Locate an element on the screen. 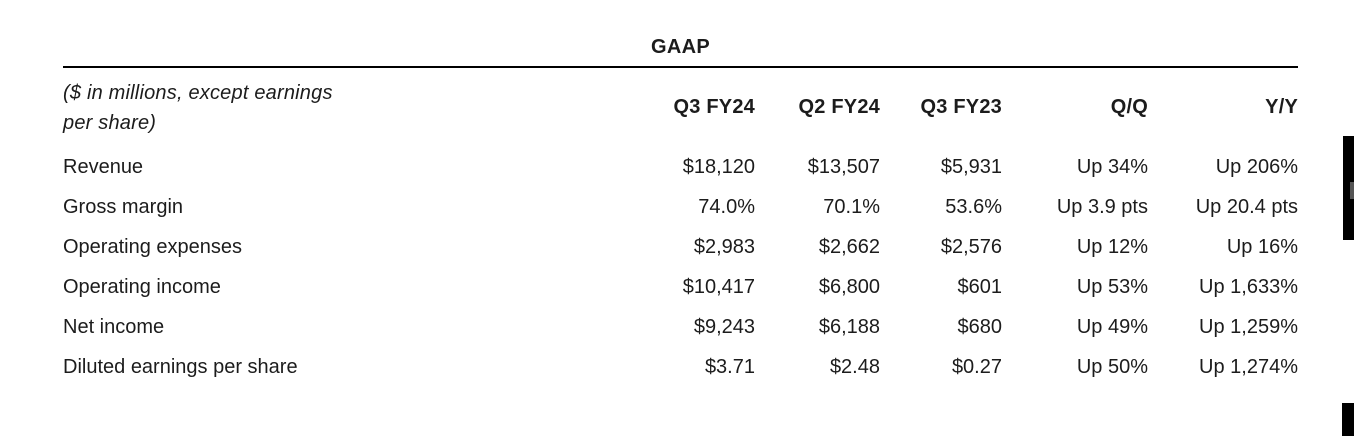 This screenshot has width=1354, height=436. column-header-q3fy23: Q3 FY23 is located at coordinates (961, 107).